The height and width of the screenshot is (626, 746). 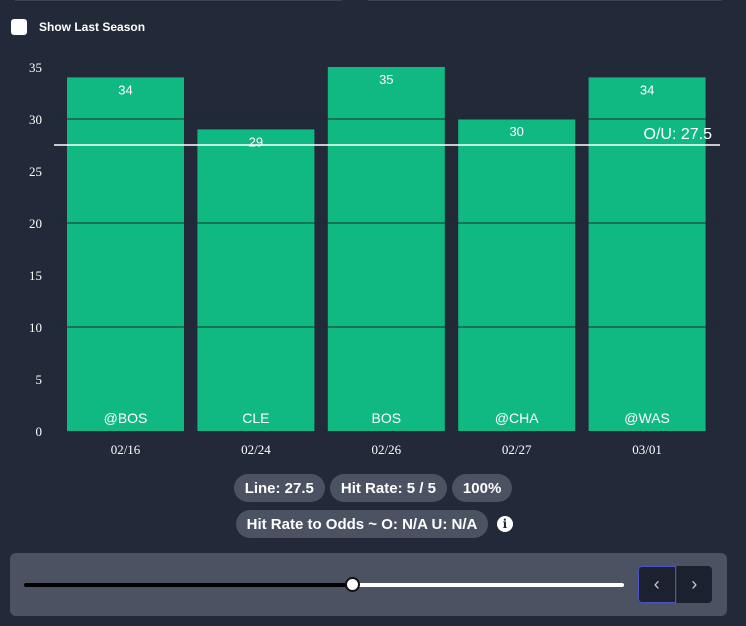 What do you see at coordinates (387, 418) in the screenshot?
I see `bar-opponent-label: BOS` at bounding box center [387, 418].